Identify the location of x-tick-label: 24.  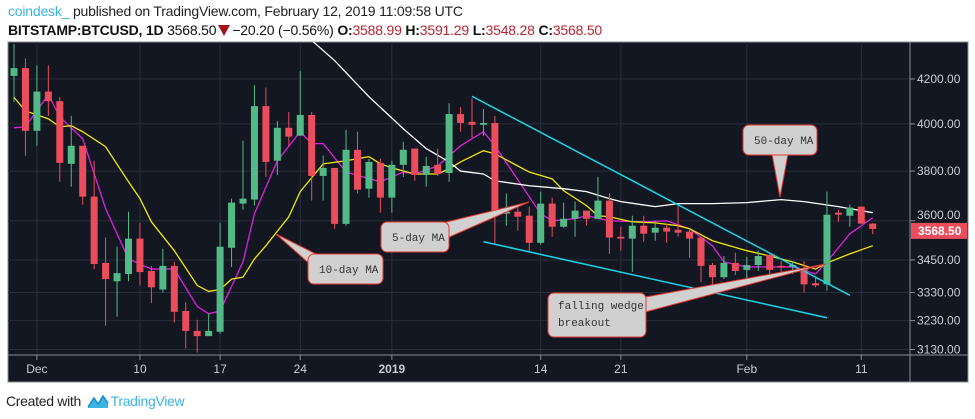
(301, 369).